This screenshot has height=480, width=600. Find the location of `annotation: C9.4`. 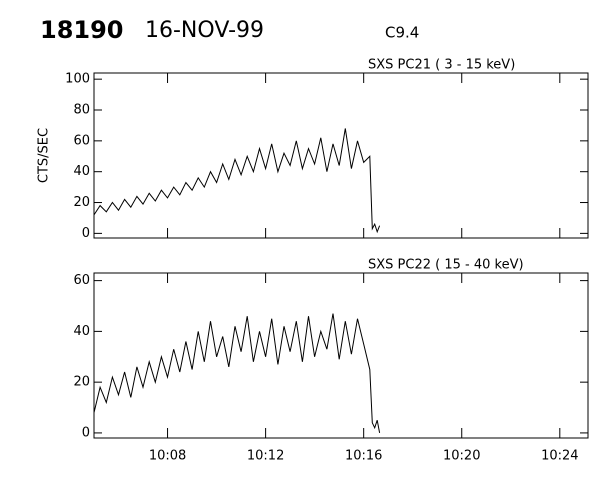

annotation: C9.4 is located at coordinates (402, 33).